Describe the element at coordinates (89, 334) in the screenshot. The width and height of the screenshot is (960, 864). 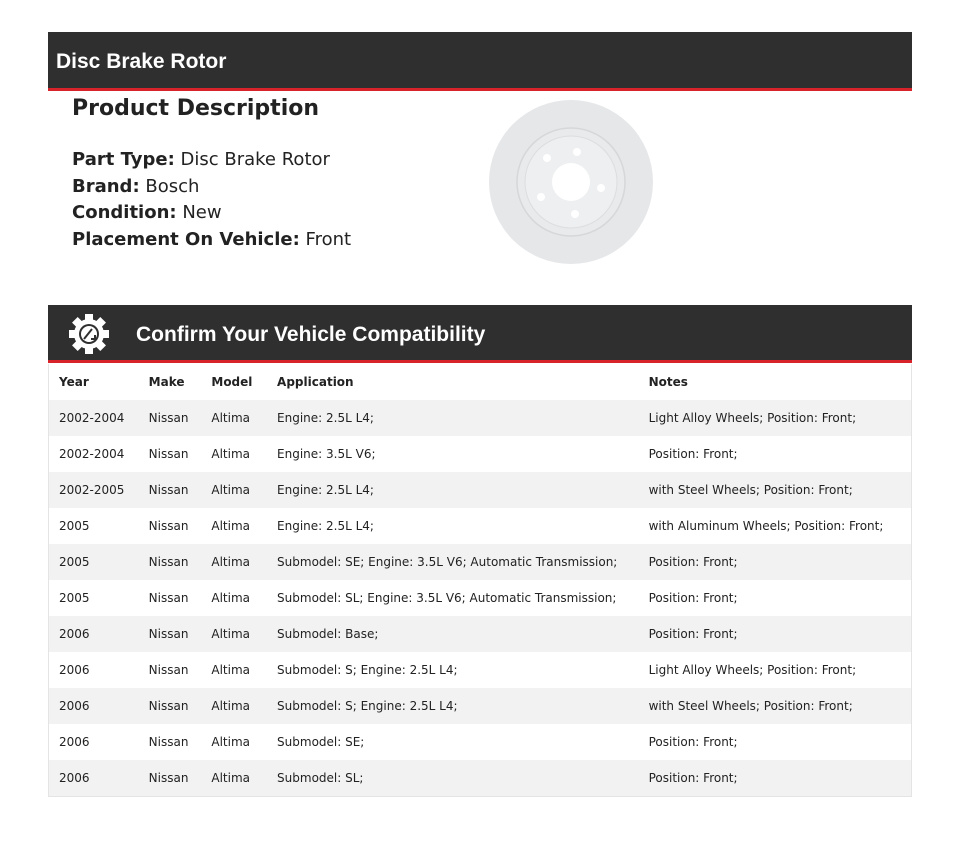
I see `gear-icon` at that location.